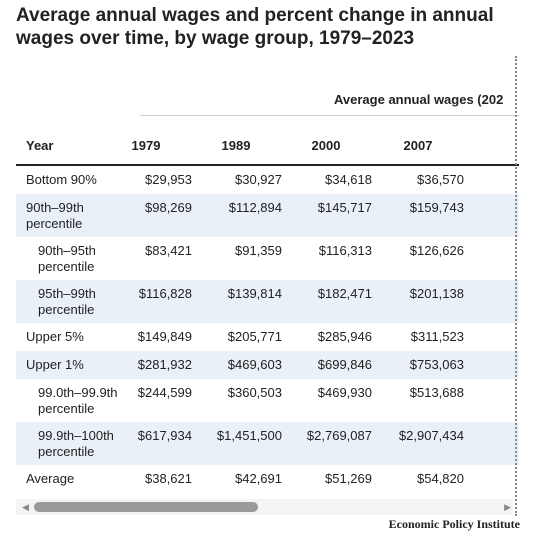  I want to click on row-label: 95th–99th percentile, so click(67, 301).